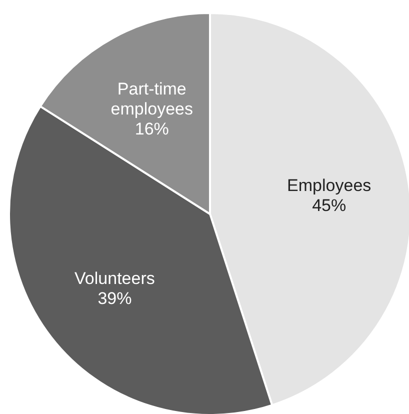 The image size is (409, 414). Describe the element at coordinates (329, 185) in the screenshot. I see `slice-label: Employees` at that location.